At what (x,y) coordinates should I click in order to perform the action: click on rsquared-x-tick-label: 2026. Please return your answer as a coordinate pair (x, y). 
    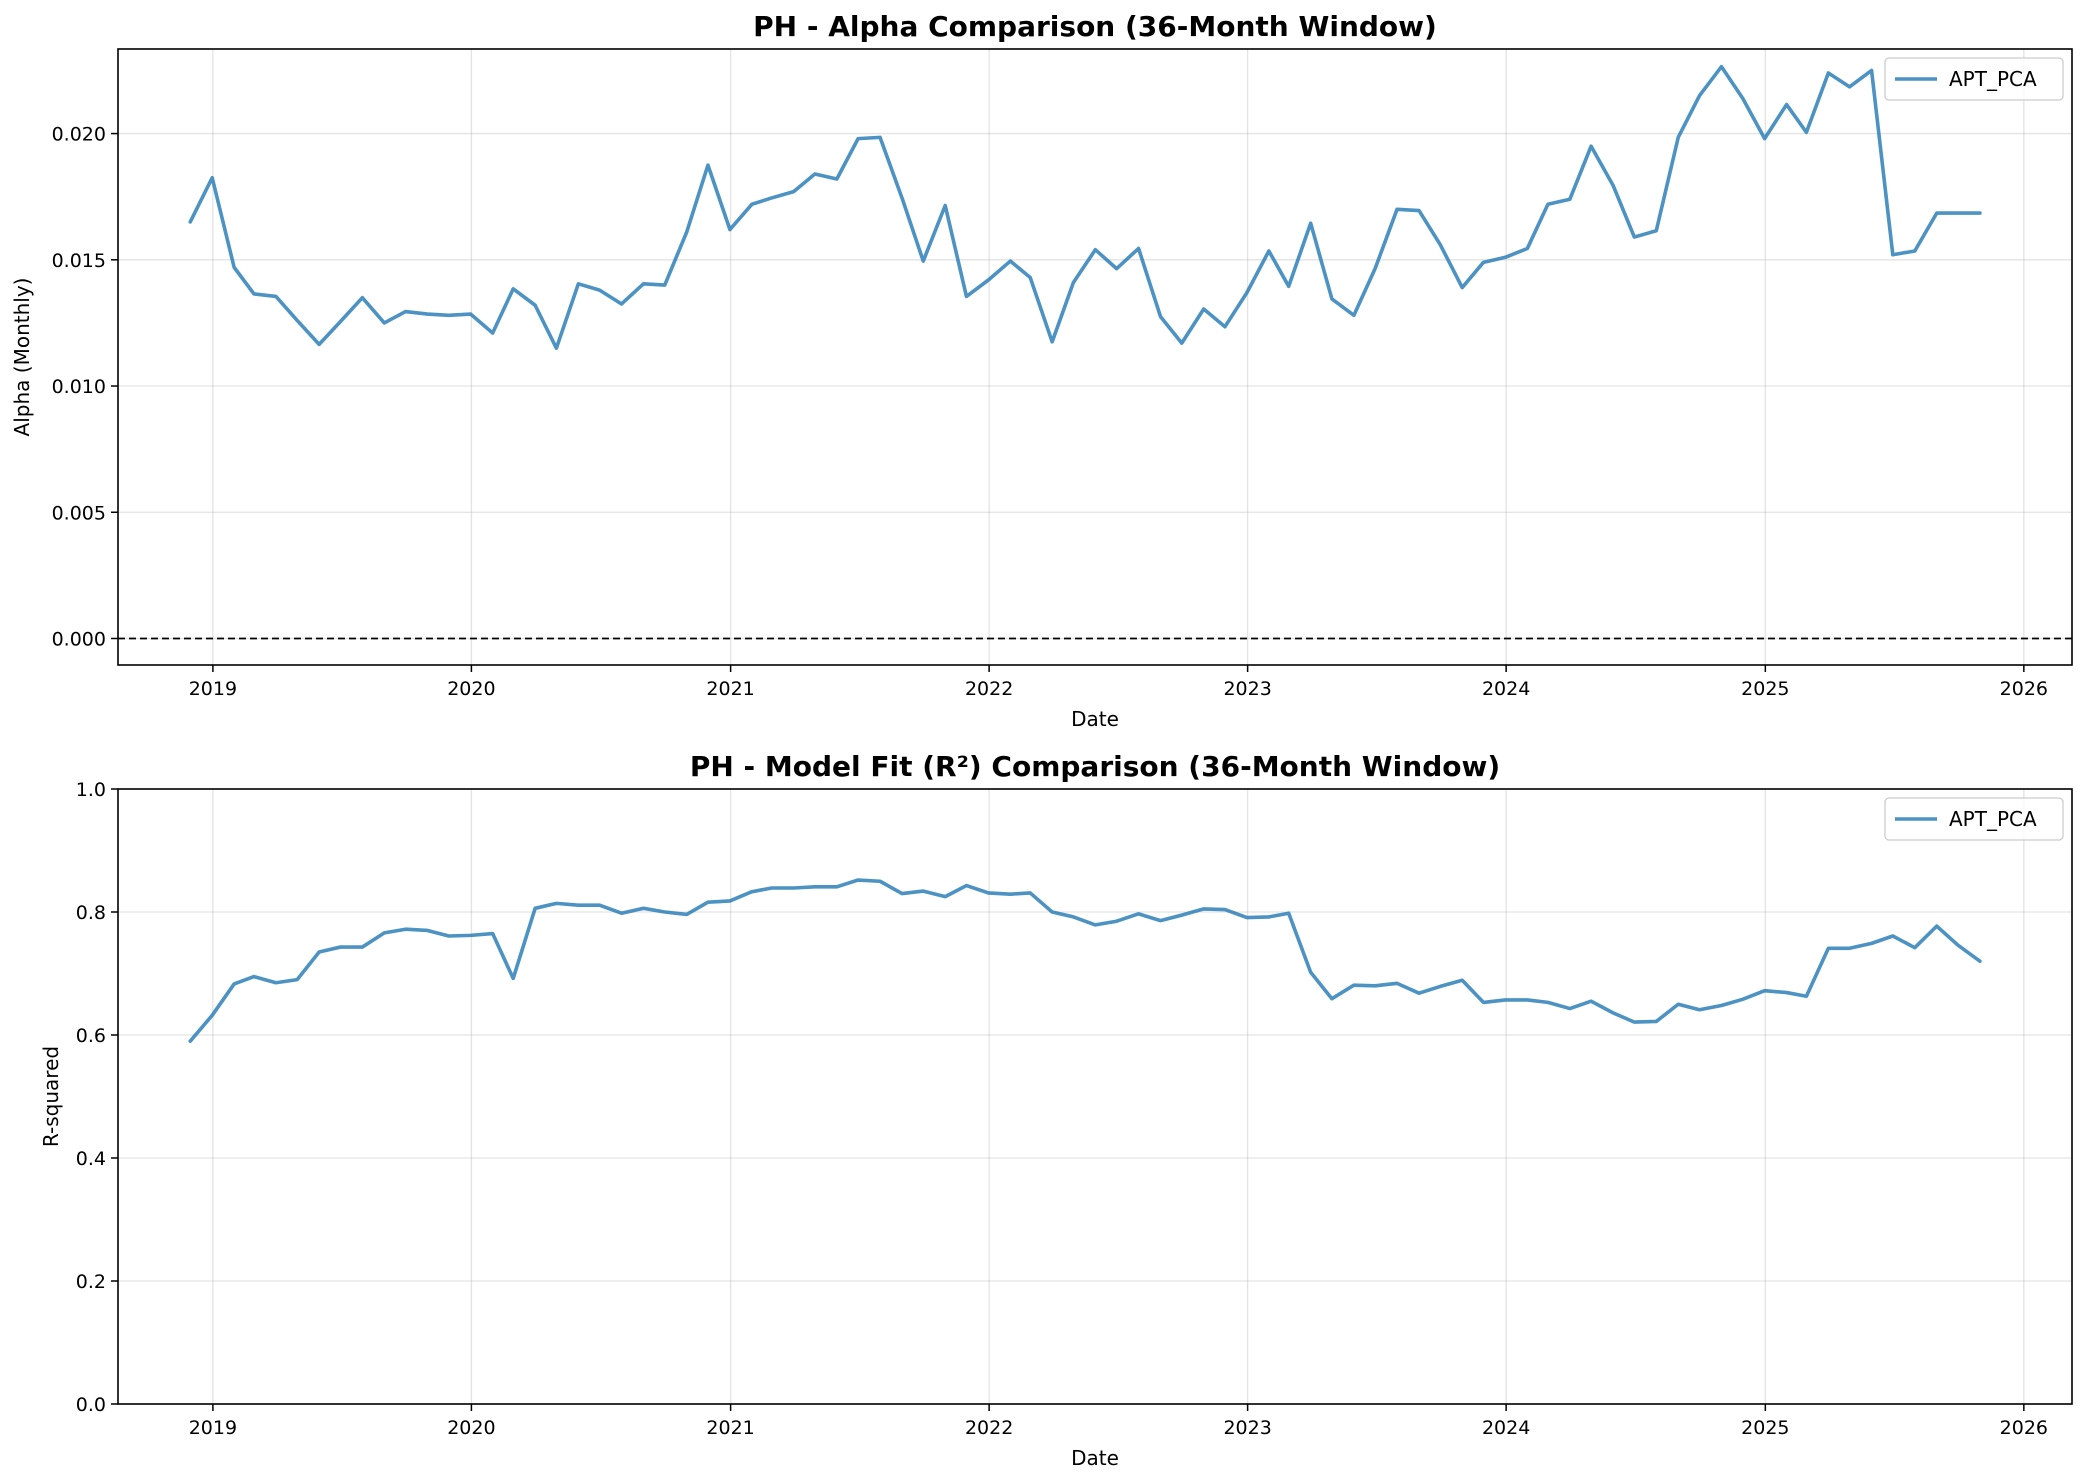
    Looking at the image, I should click on (2024, 1428).